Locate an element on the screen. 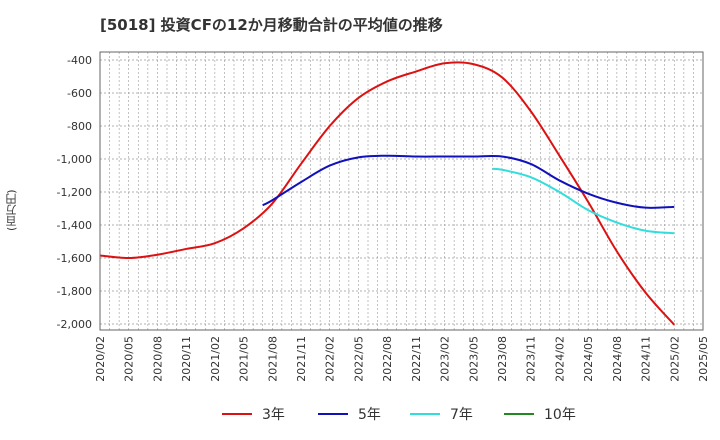 The width and height of the screenshot is (720, 440). legend-item-7y: 7年 is located at coordinates (441, 414).